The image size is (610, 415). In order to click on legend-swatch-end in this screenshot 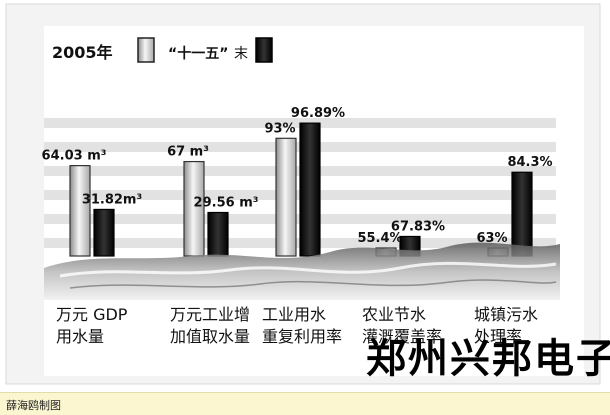, I will do `click(264, 50)`.